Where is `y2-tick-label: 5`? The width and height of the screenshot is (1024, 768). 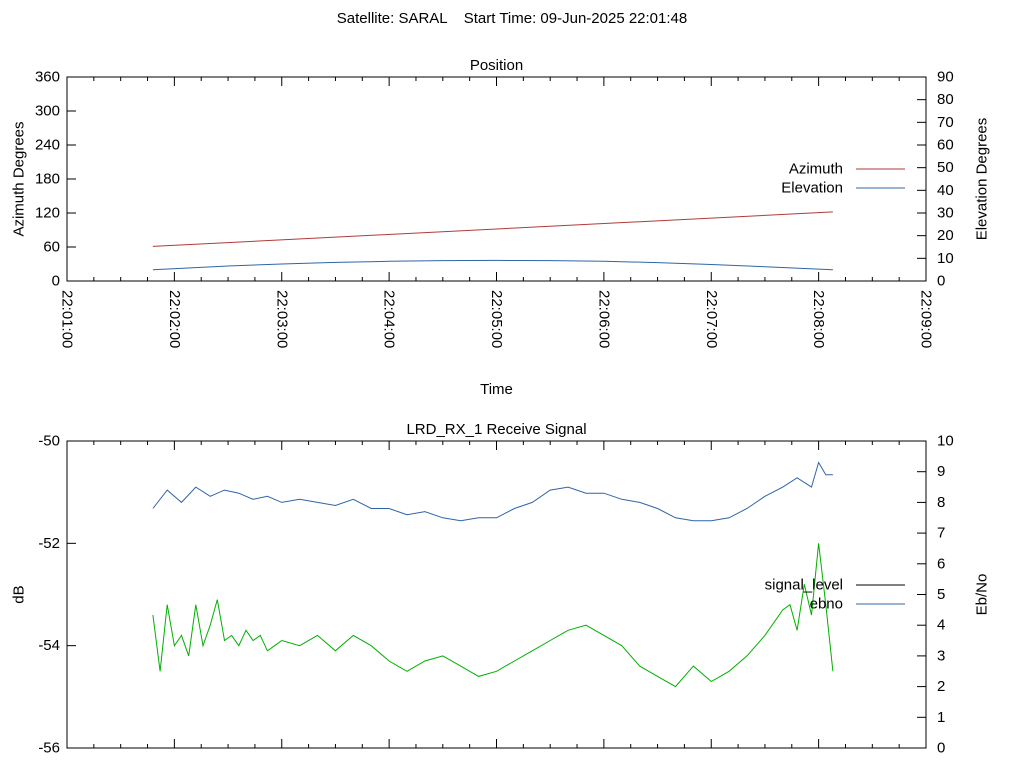
y2-tick-label: 5 is located at coordinates (941, 594).